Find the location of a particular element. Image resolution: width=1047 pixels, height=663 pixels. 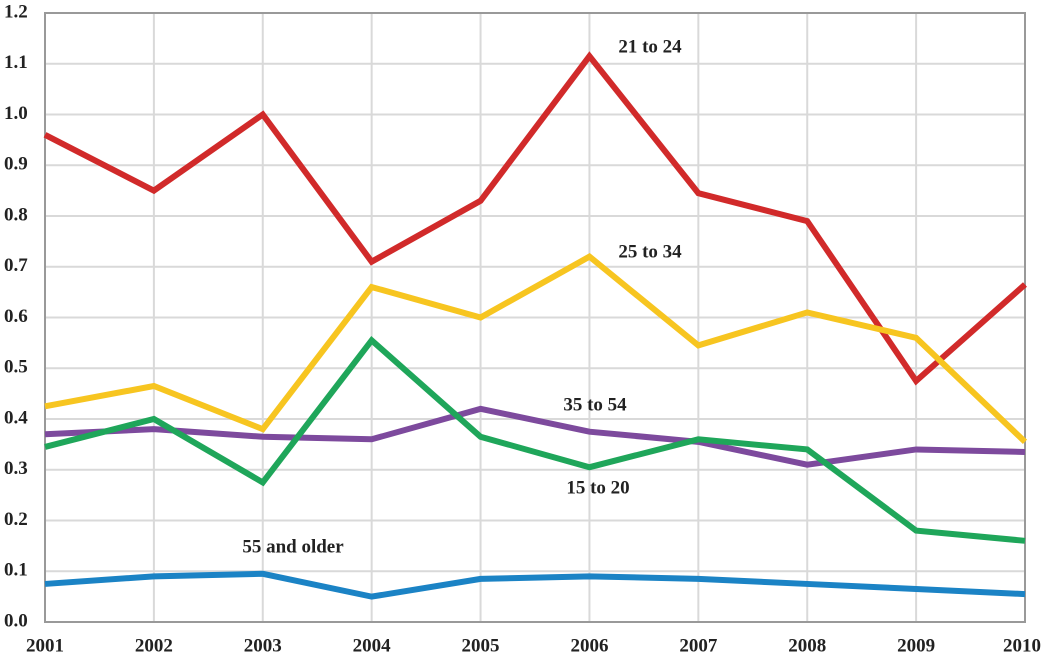

x-tick-label: 2009 is located at coordinates (916, 645).